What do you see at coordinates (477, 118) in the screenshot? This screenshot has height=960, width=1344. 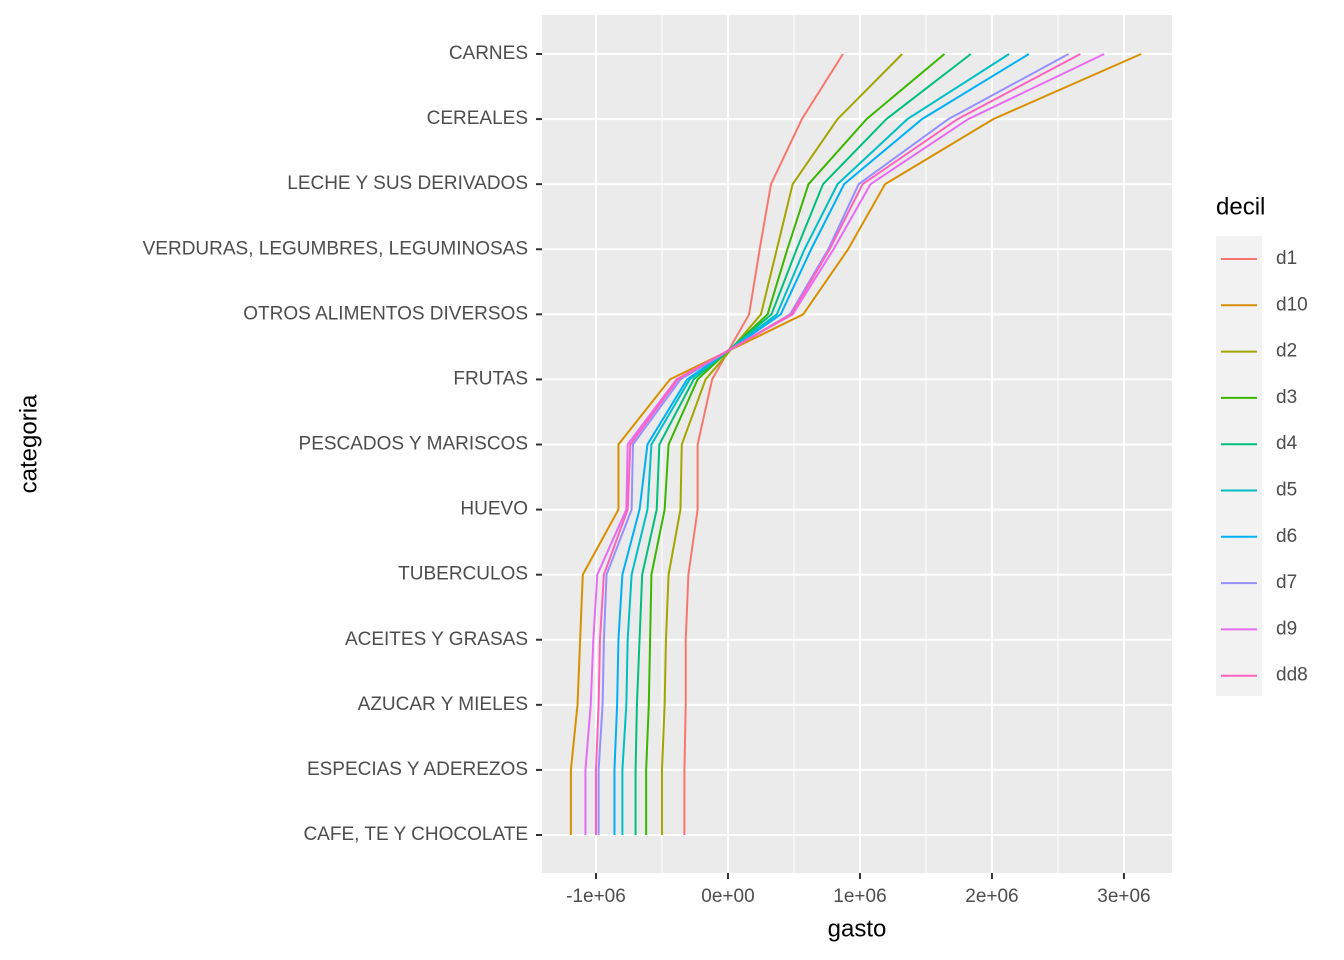 I see `y-tick-label: CEREALES` at bounding box center [477, 118].